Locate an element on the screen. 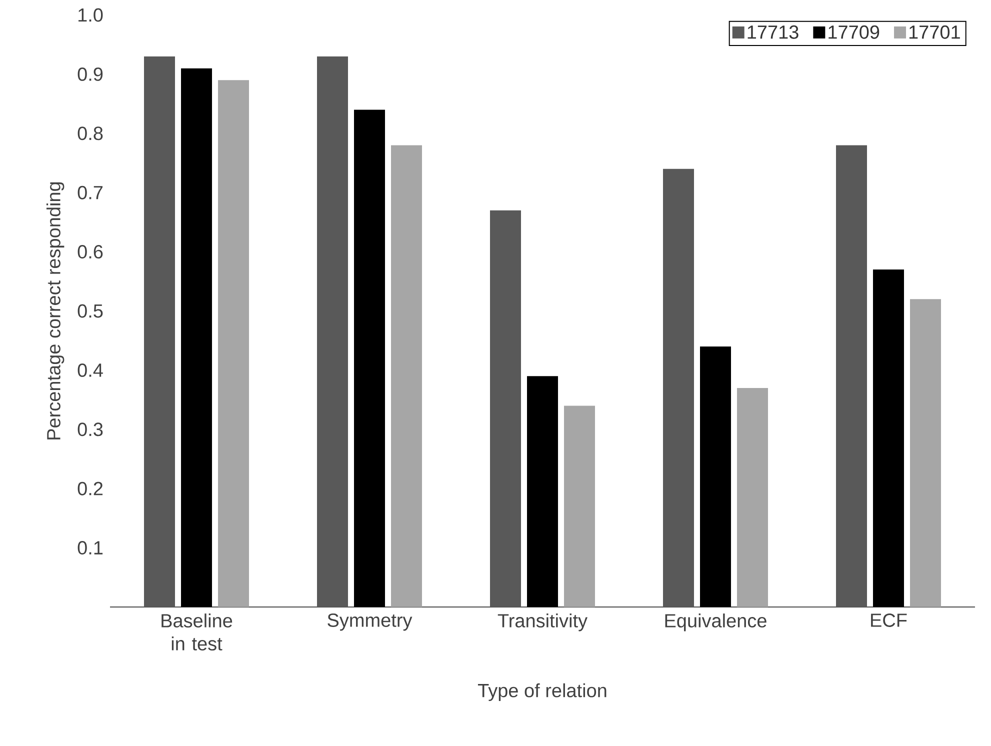 Image resolution: width=991 pixels, height=746 pixels. legend-label: 17701 is located at coordinates (934, 32).